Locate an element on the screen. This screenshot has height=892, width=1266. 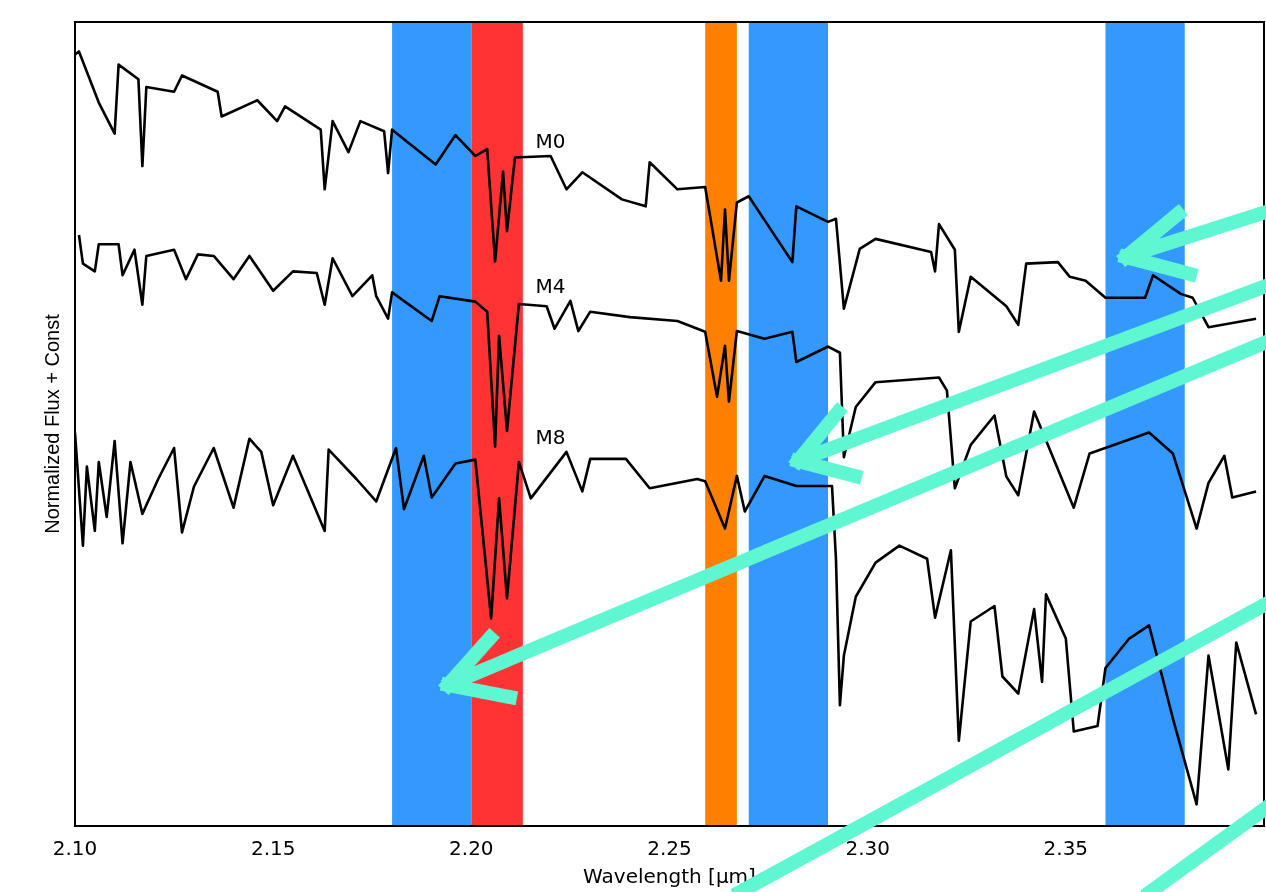
x-tick-label: 2.15 is located at coordinates (273, 848).